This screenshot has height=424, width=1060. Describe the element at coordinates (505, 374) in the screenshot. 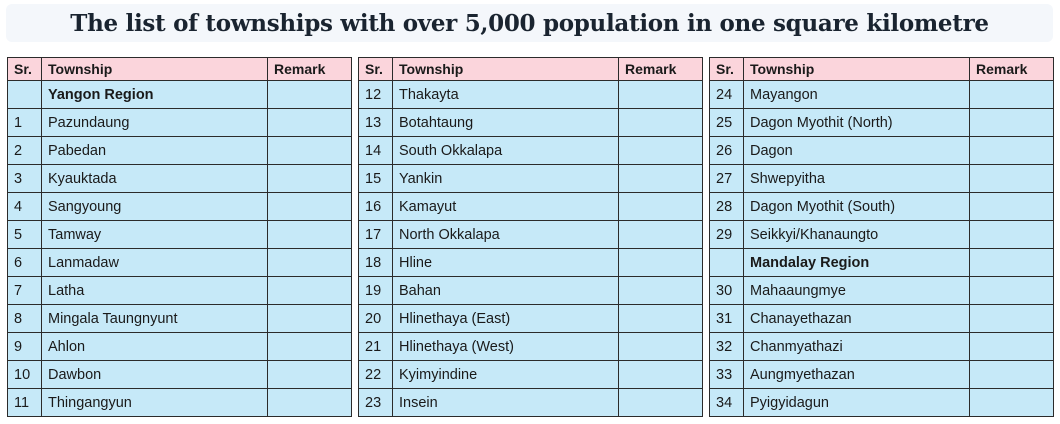

I see `township-cell: Kyimyindine` at that location.